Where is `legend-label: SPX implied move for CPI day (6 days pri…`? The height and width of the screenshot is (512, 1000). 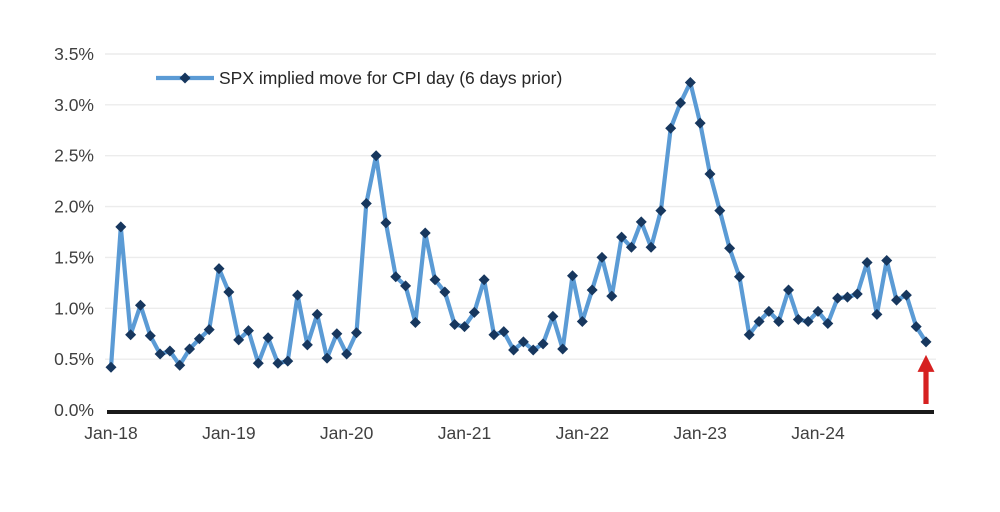
legend-label: SPX implied move for CPI day (6 days pri… is located at coordinates (390, 78).